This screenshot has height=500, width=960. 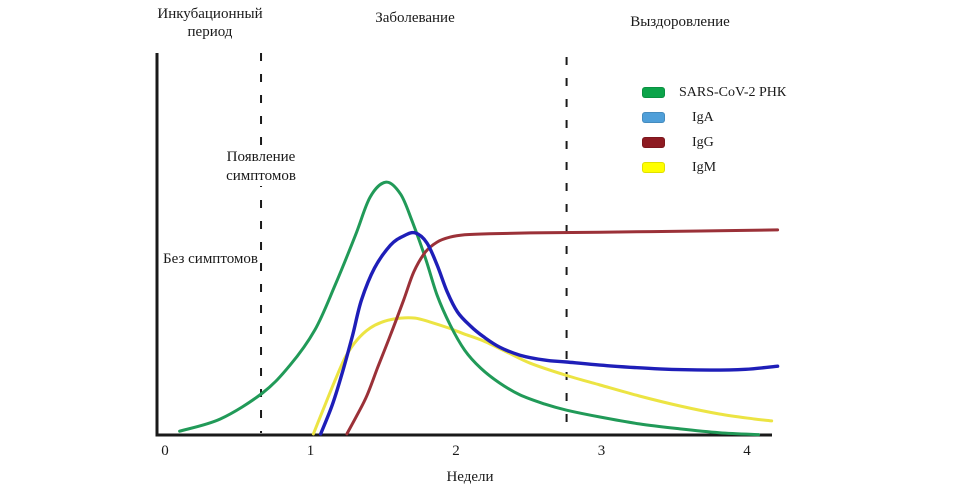 I want to click on x-tick-label-2: 2, so click(x=456, y=451).